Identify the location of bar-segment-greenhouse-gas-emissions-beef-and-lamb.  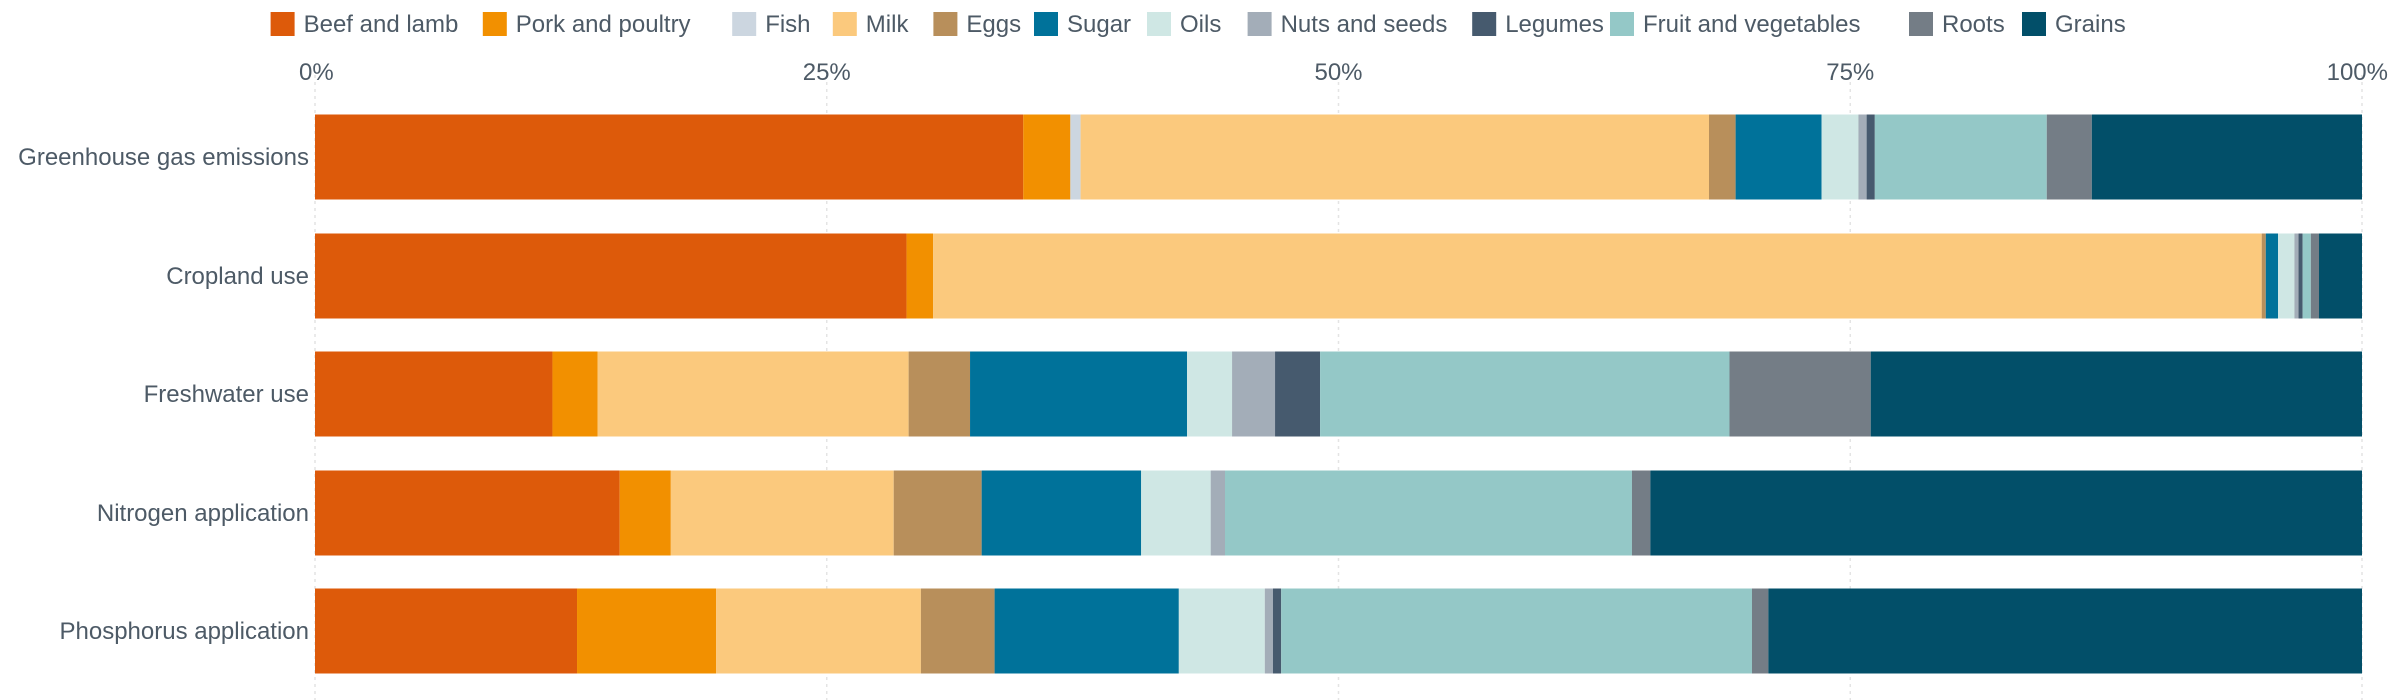
(669, 157).